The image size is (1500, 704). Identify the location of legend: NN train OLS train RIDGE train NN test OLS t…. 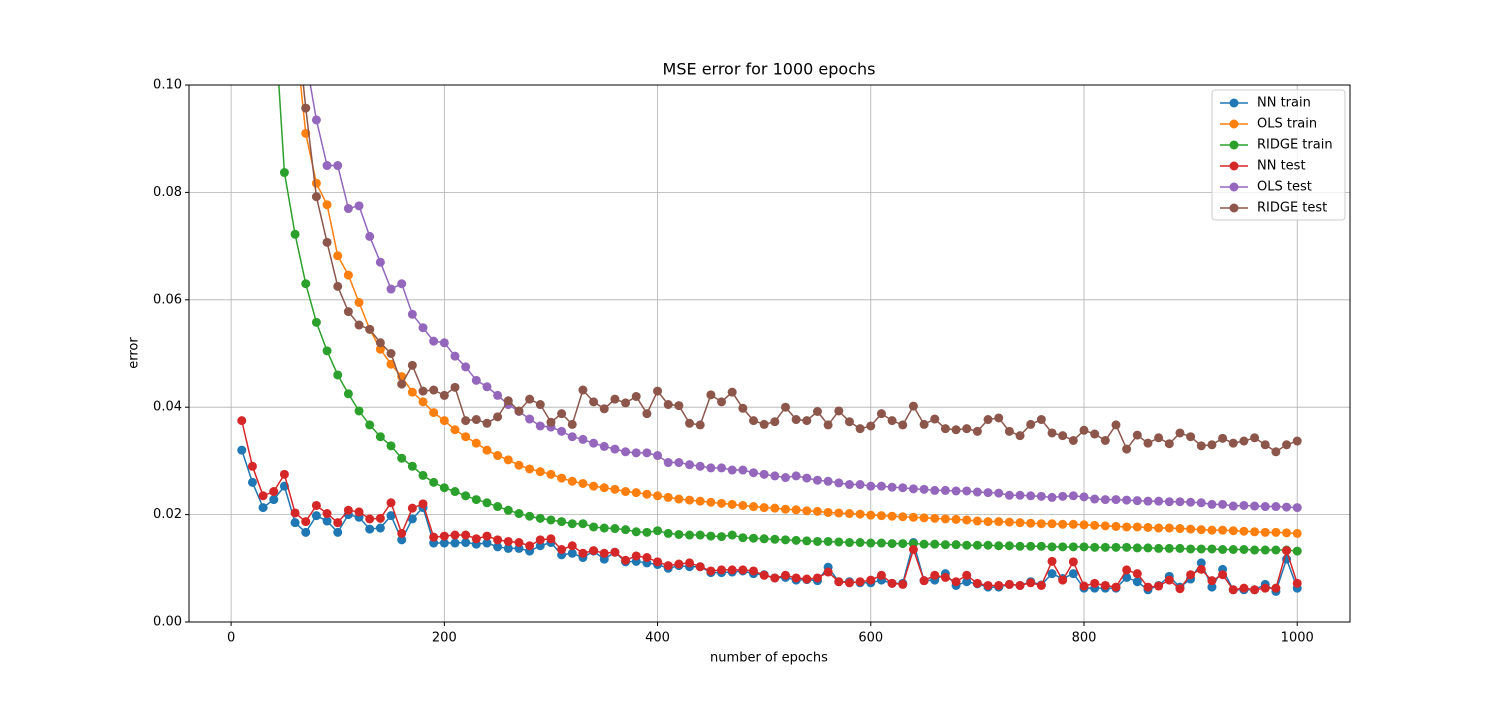
(1278, 155).